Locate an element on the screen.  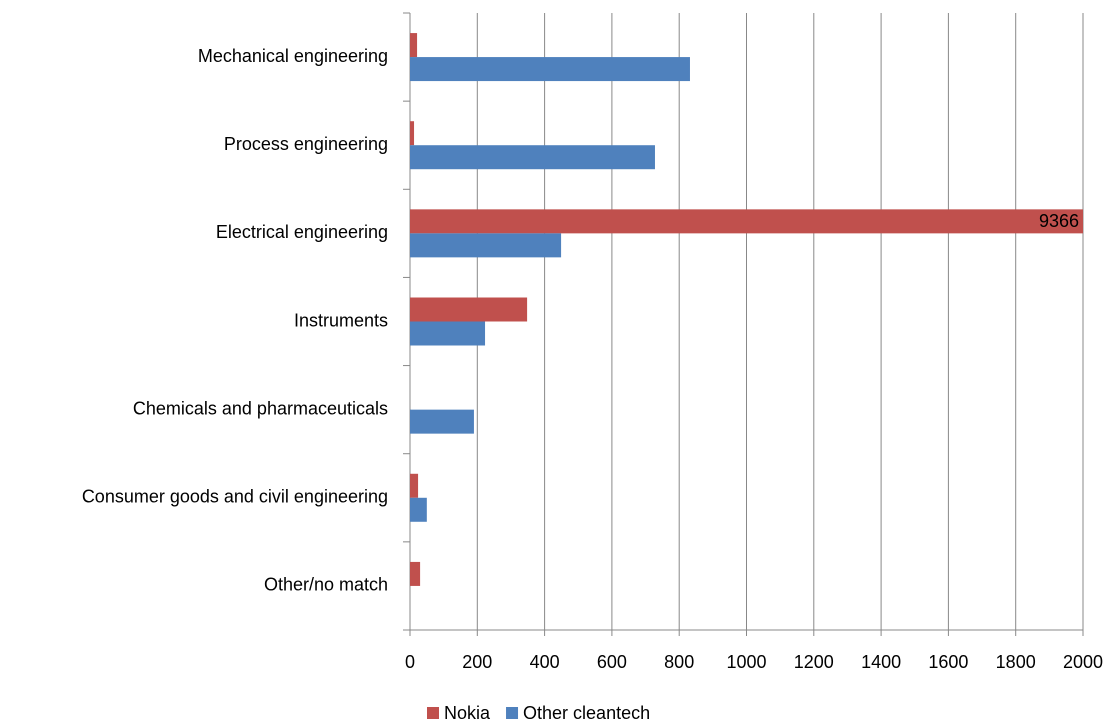
y-tick-label: Electrical engineering is located at coordinates (302, 232).